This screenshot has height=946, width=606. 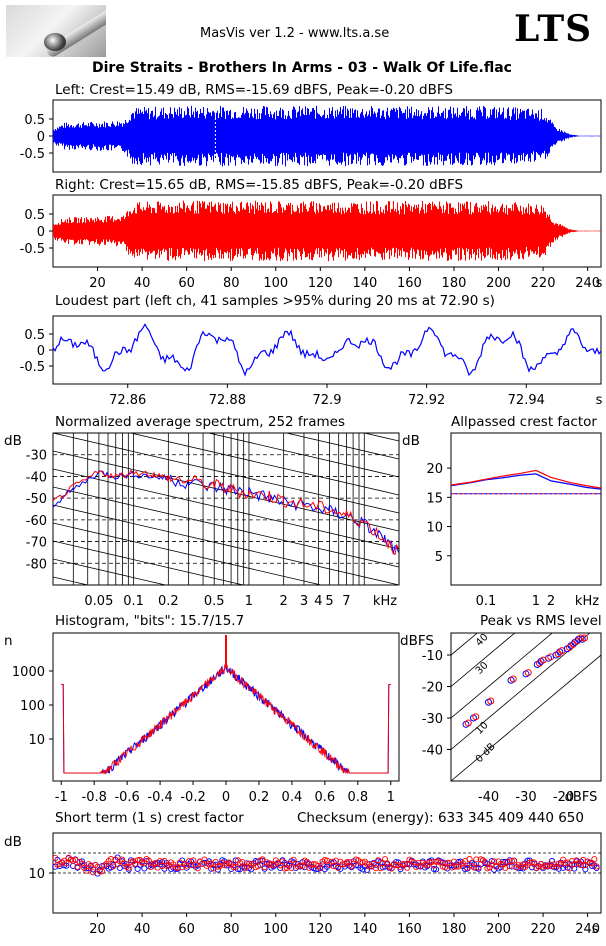 I want to click on histogram-xtick-label: -0.8, so click(x=94, y=797).